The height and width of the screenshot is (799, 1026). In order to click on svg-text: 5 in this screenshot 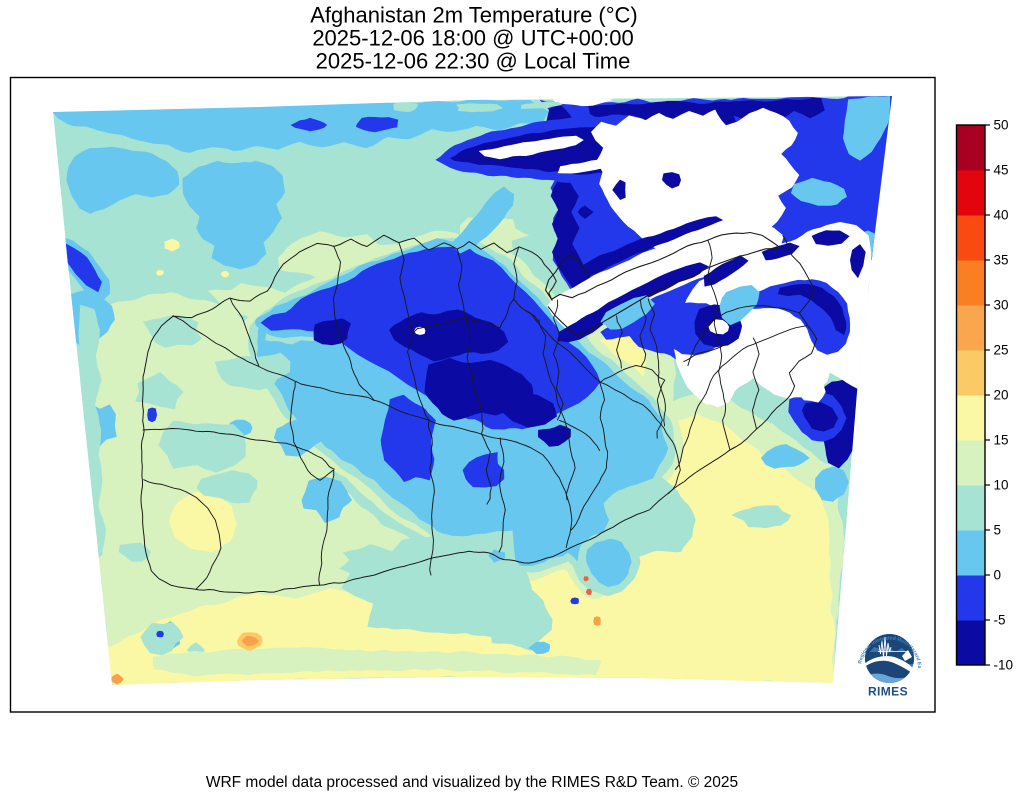, I will do `click(998, 530)`.